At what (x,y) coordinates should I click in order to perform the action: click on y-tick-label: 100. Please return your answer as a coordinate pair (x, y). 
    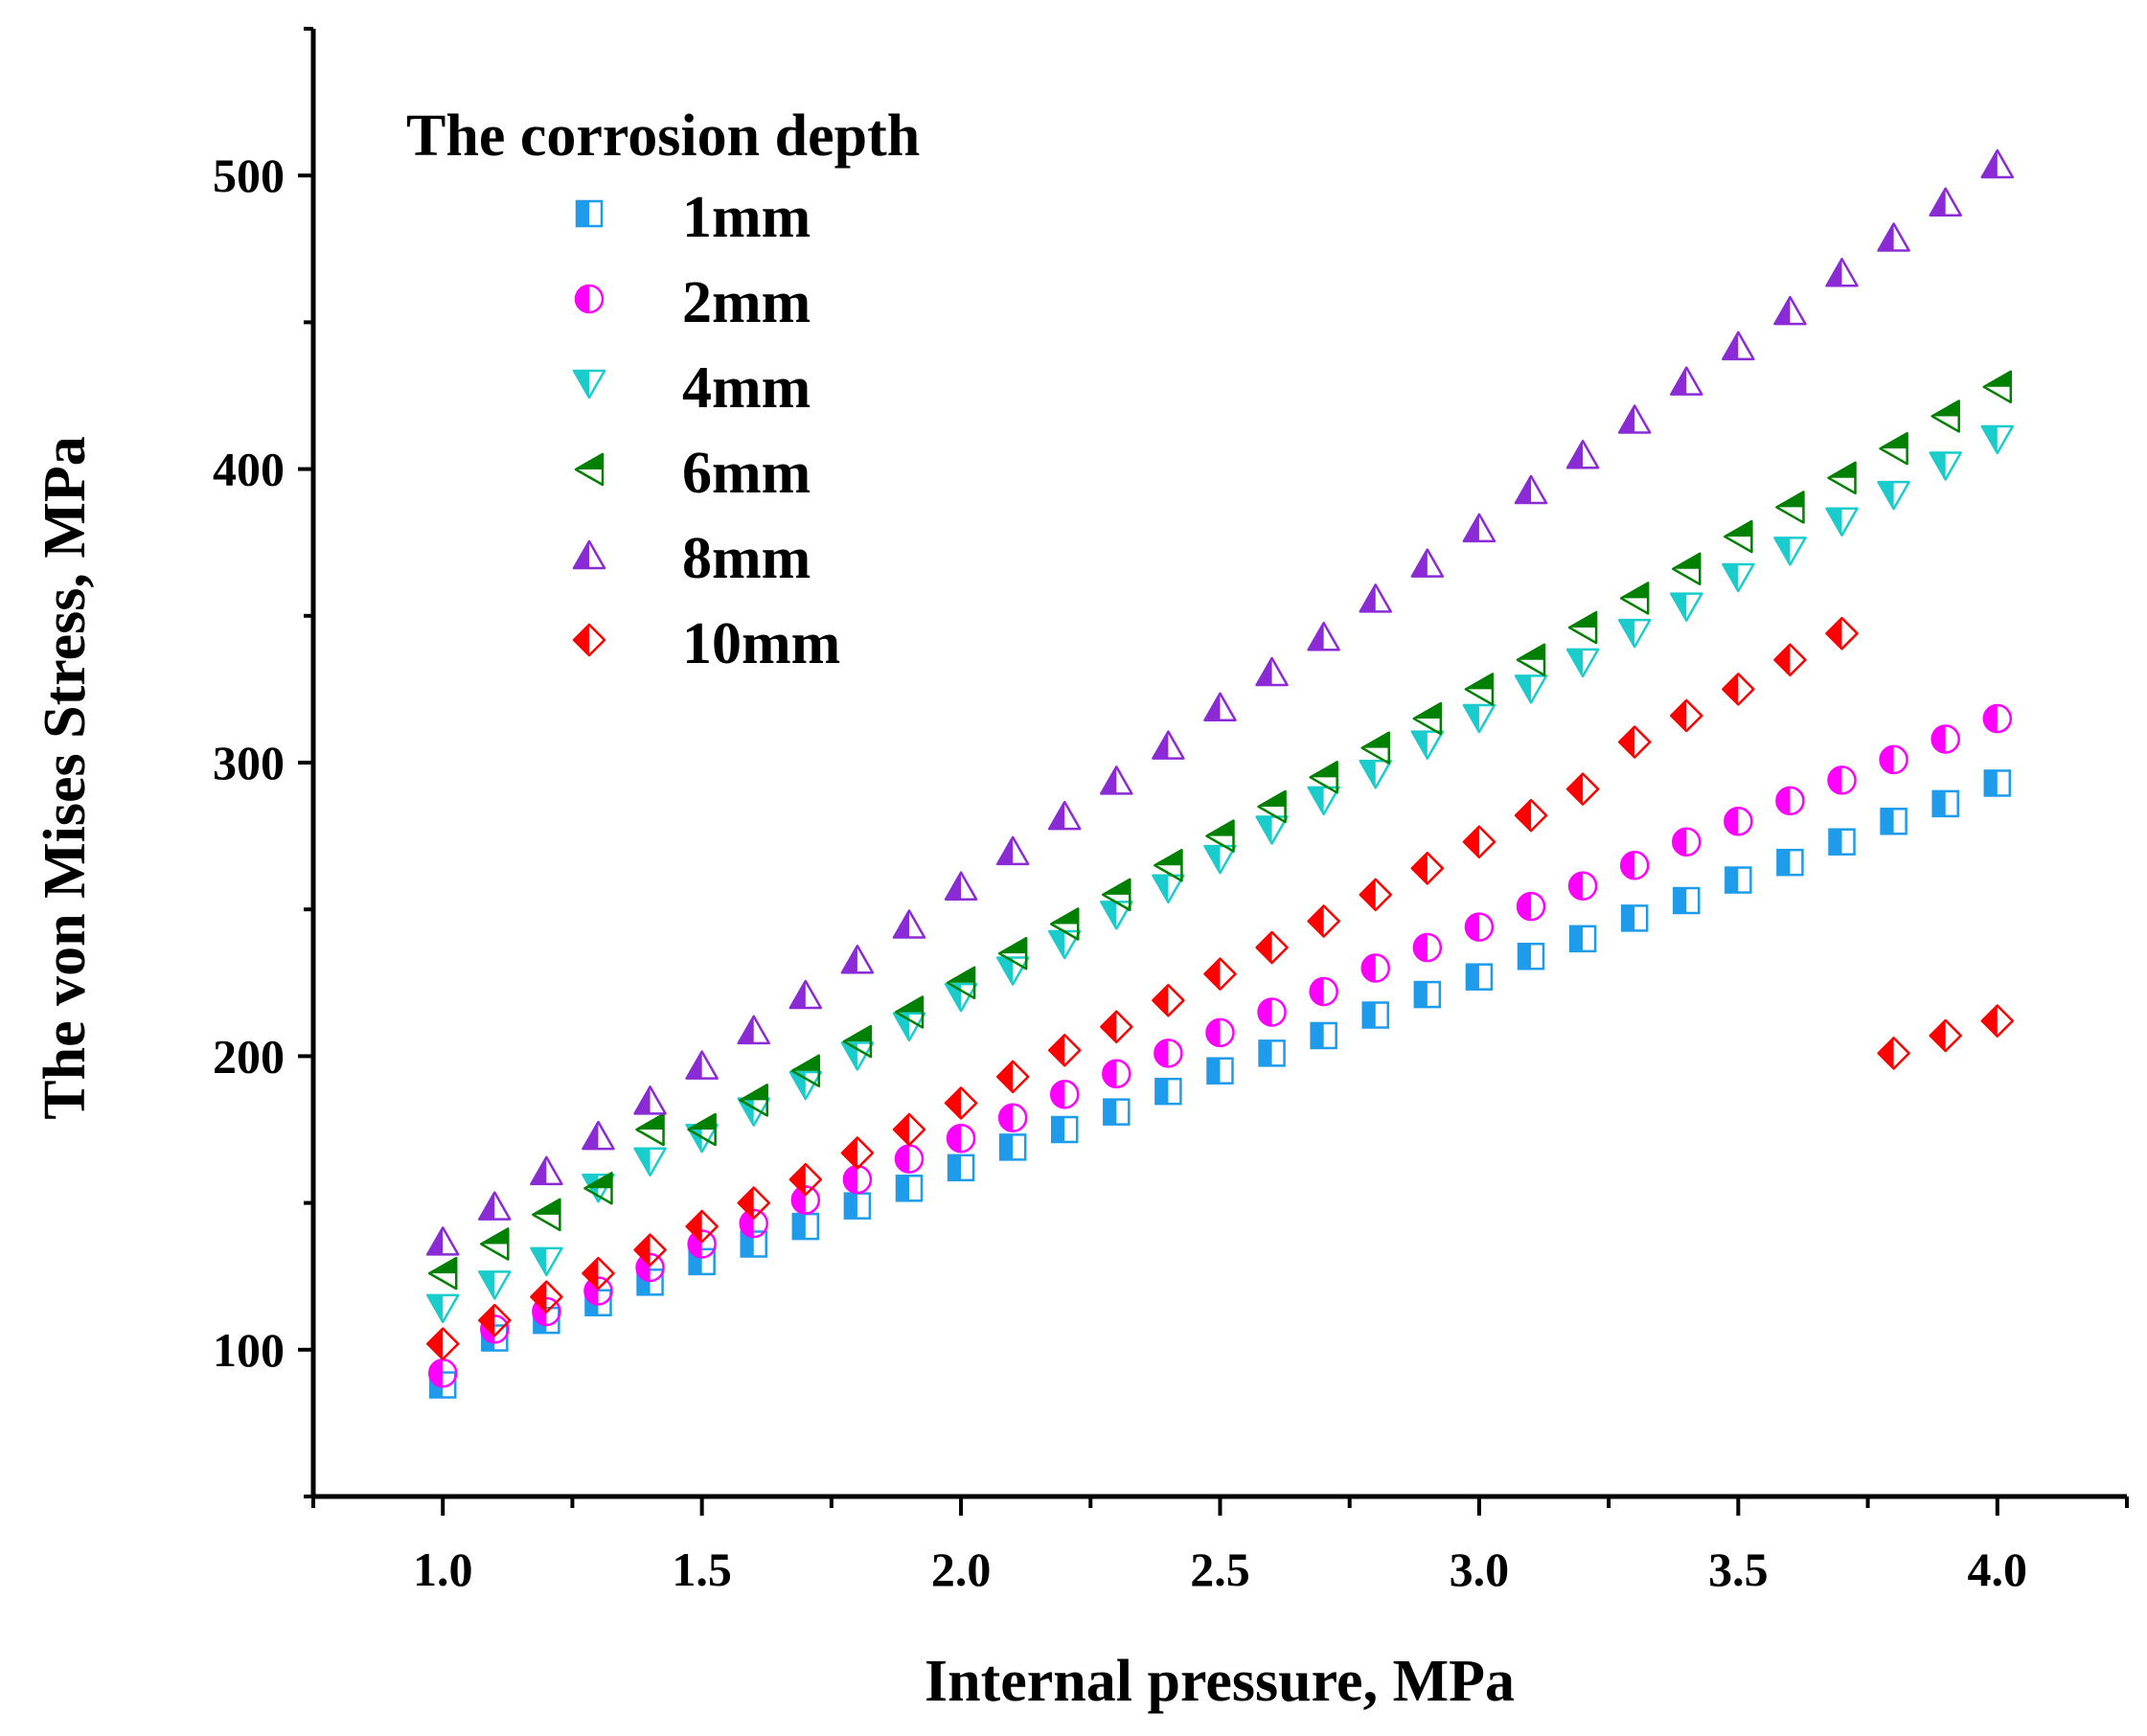
    Looking at the image, I should click on (249, 1350).